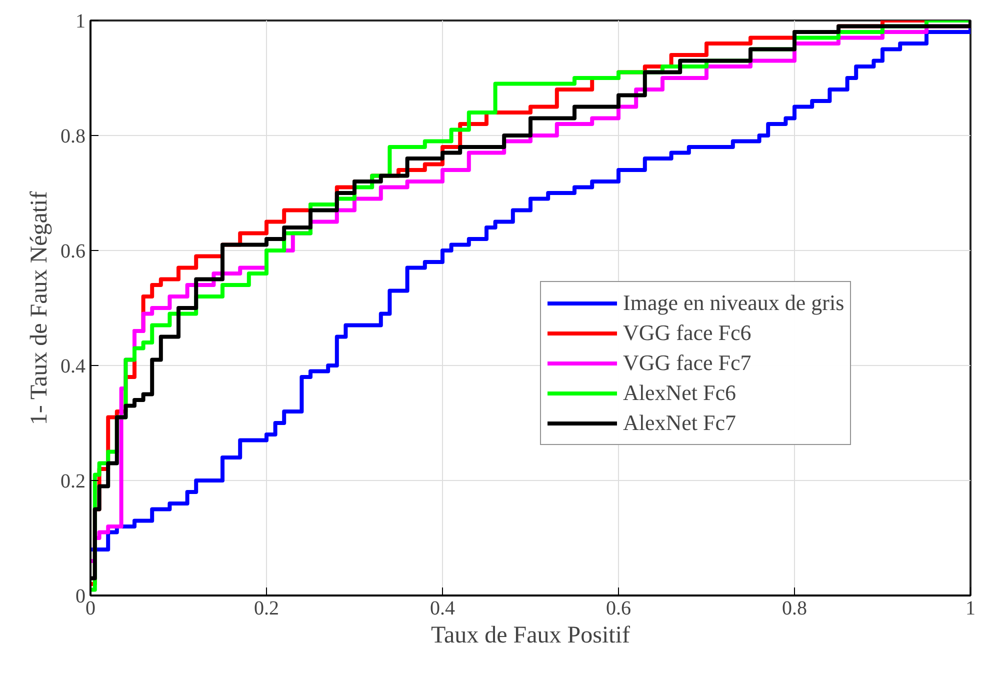 The height and width of the screenshot is (680, 987). I want to click on x-tick-label: 0.6, so click(618, 609).